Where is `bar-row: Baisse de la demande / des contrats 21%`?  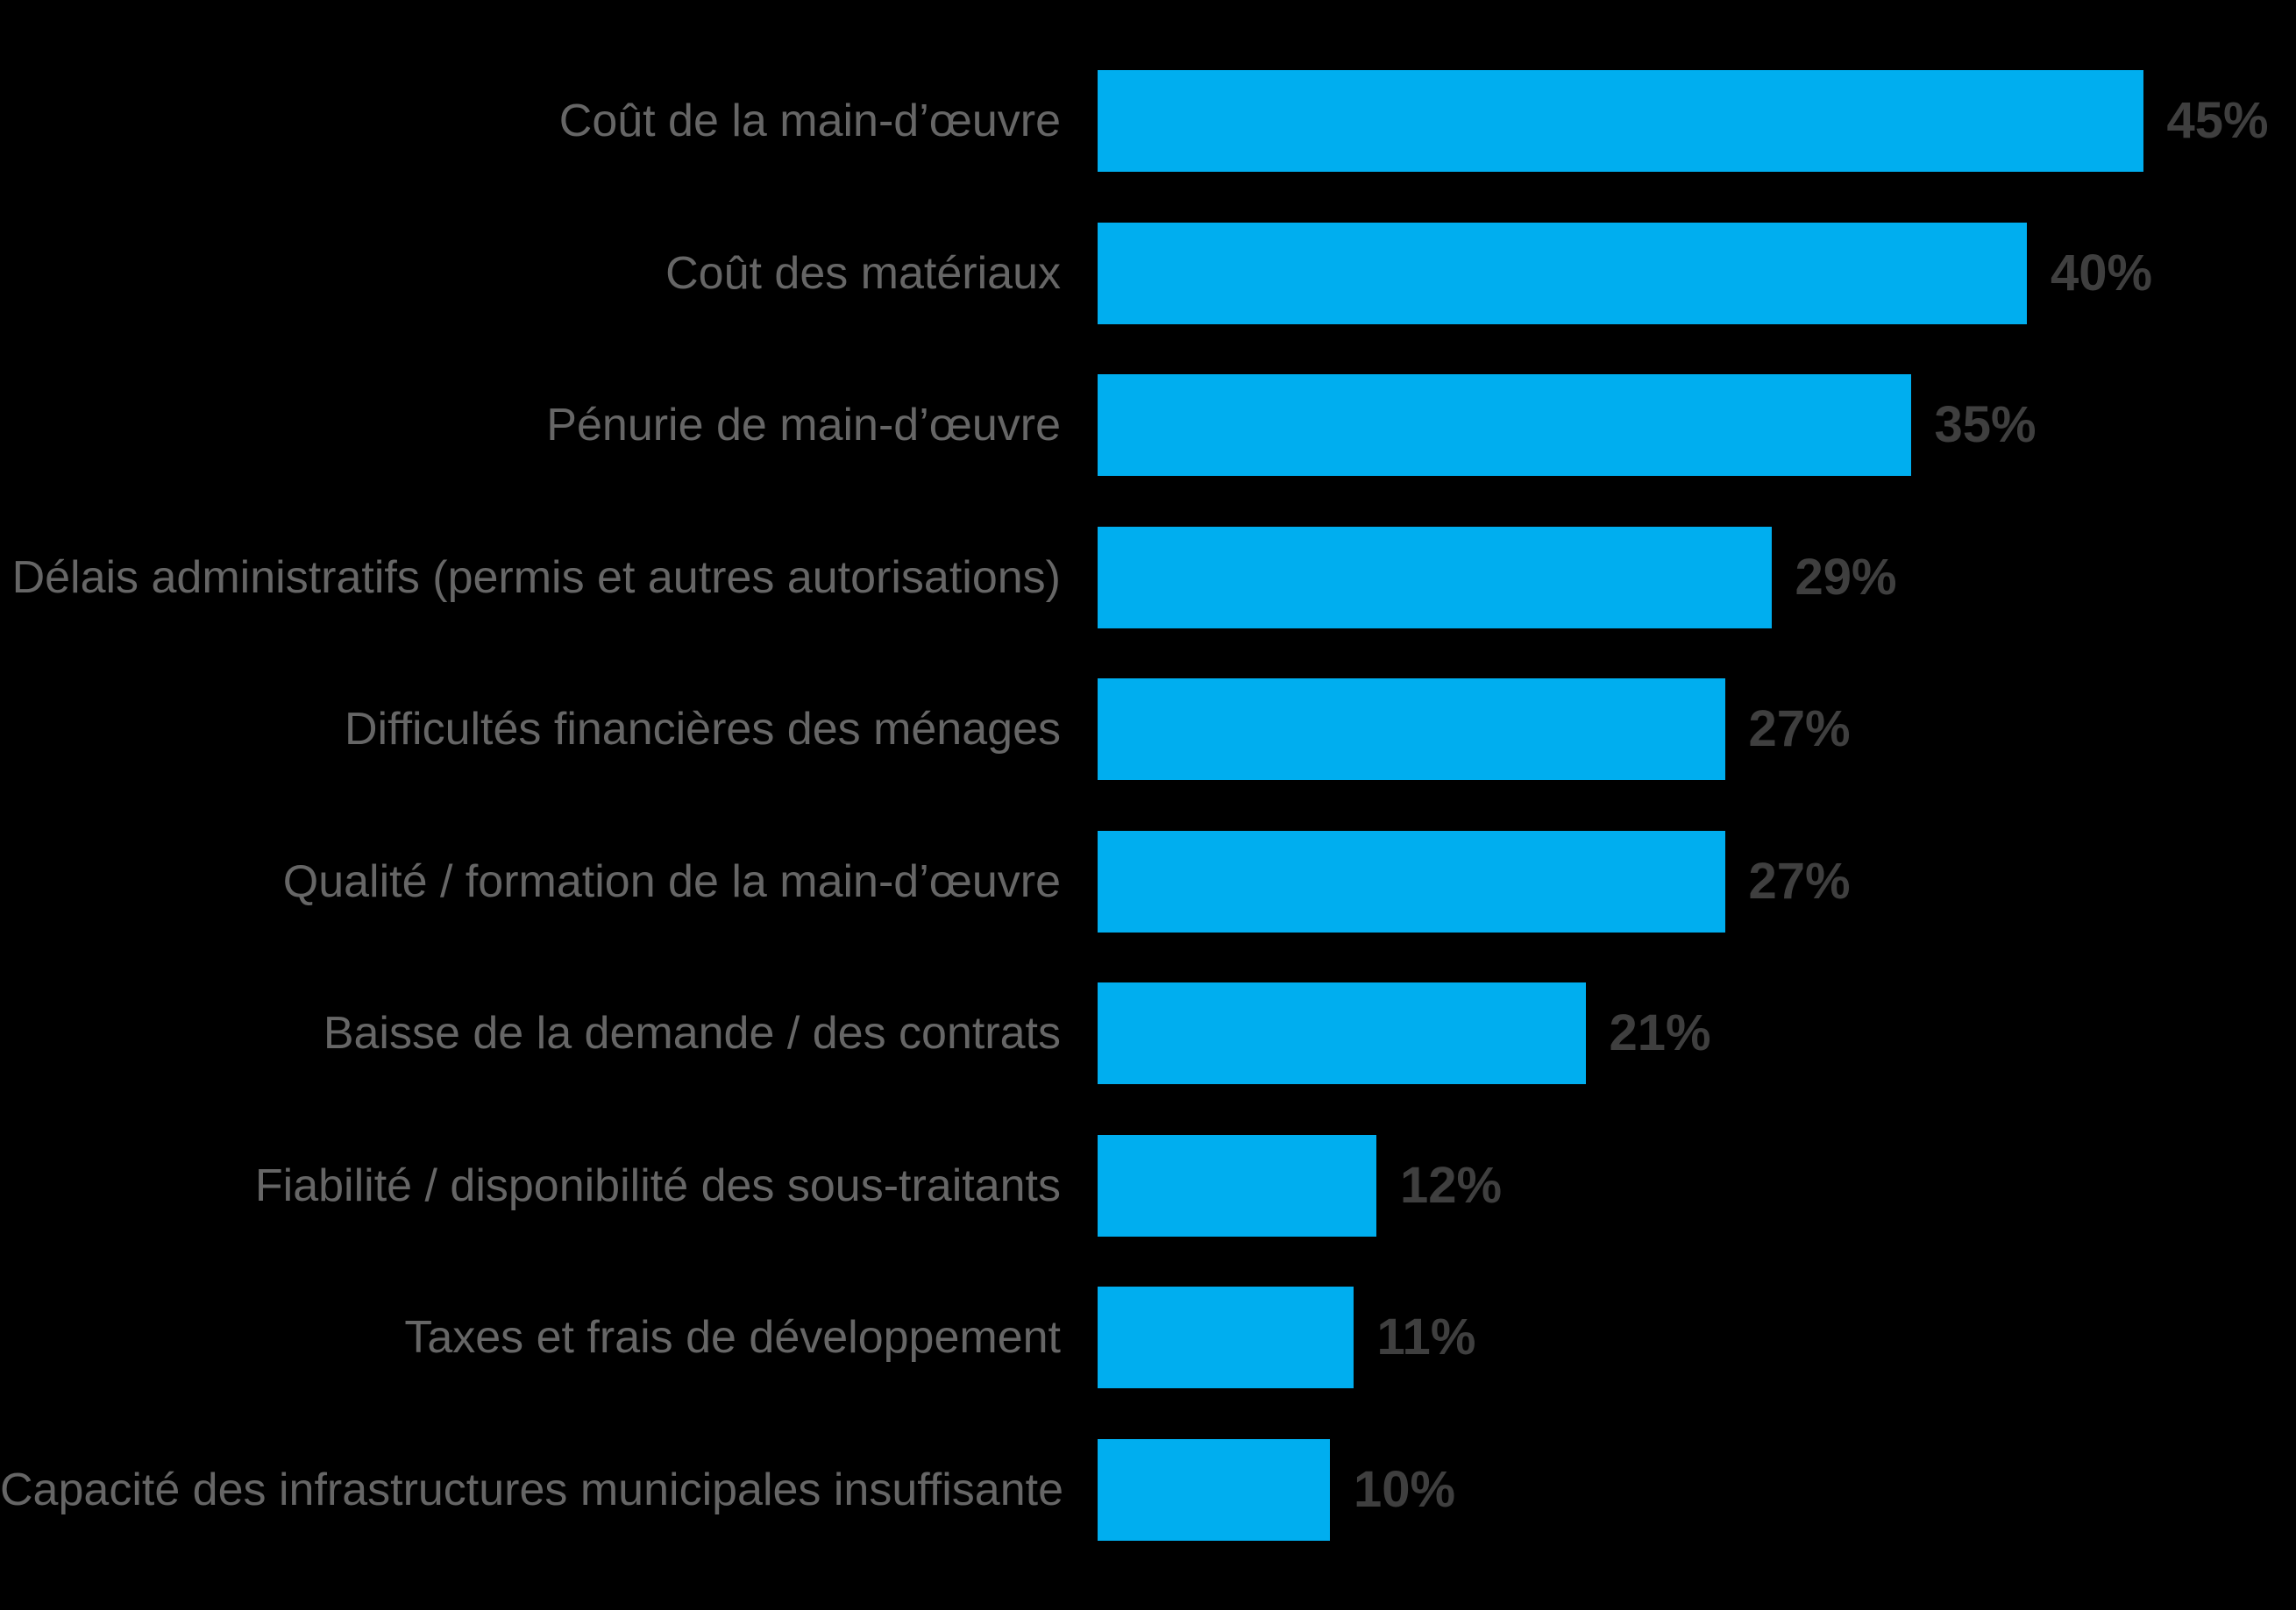 bar-row: Baisse de la demande / des contrats 21% is located at coordinates (1148, 1033).